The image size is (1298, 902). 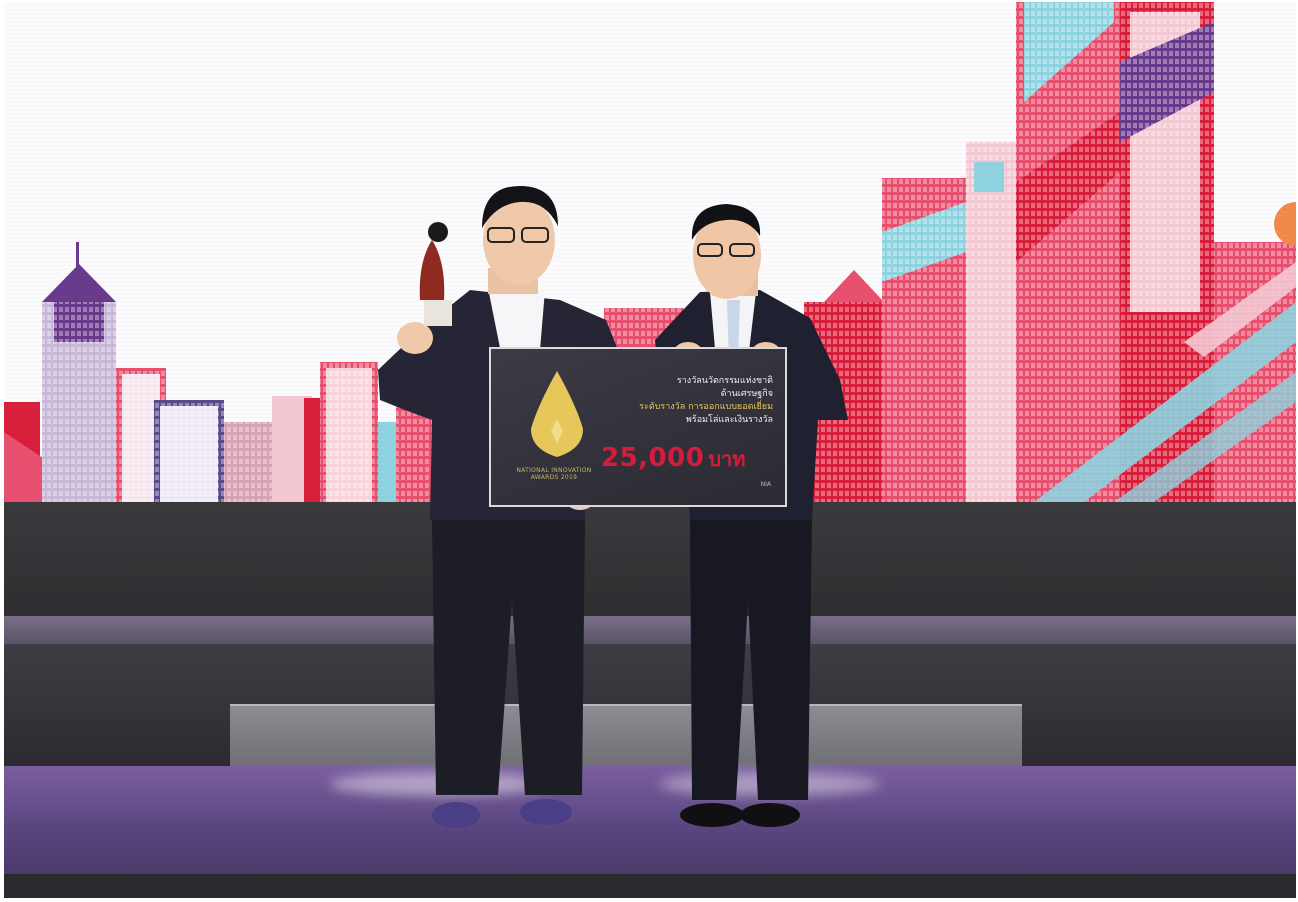 I want to click on stage-front-edge, so click(x=650, y=886).